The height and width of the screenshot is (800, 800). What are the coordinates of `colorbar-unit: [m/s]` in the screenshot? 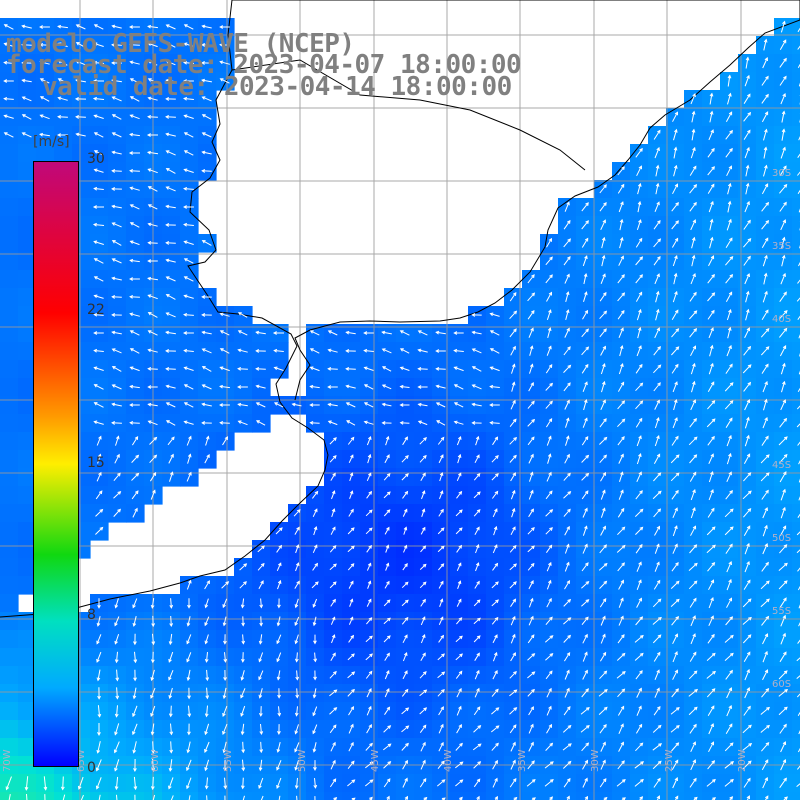 It's located at (51, 142).